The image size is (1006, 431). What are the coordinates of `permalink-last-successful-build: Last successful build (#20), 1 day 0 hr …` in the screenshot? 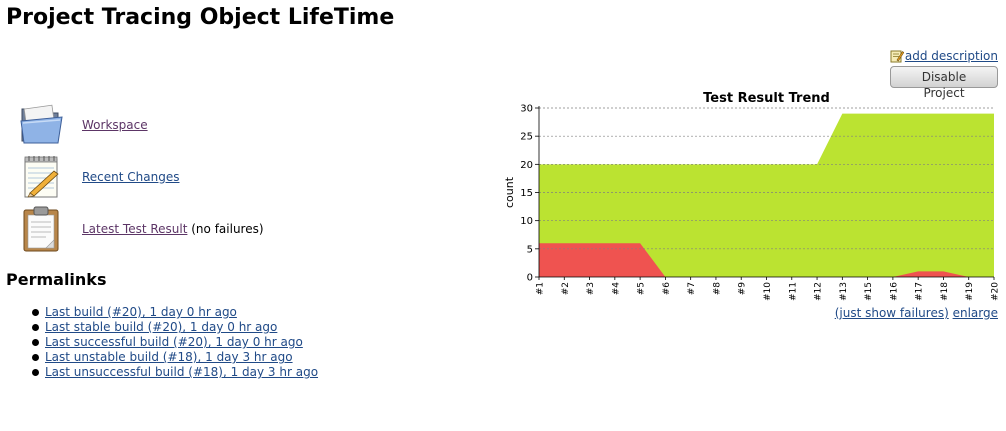 It's located at (174, 342).